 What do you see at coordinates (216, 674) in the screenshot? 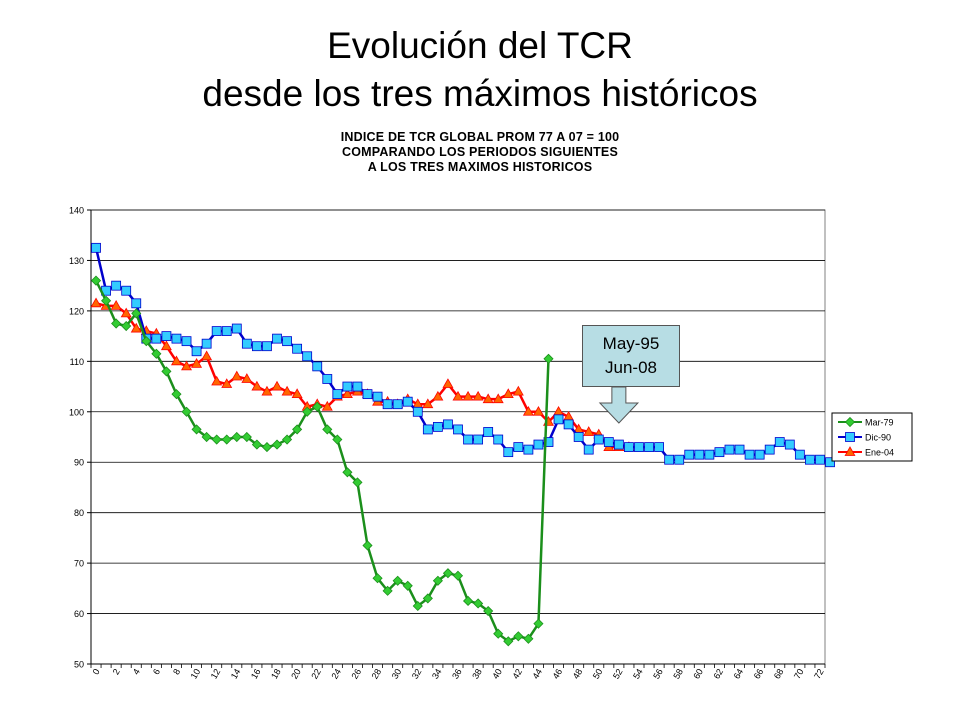
I see `x-tick-label: 12` at bounding box center [216, 674].